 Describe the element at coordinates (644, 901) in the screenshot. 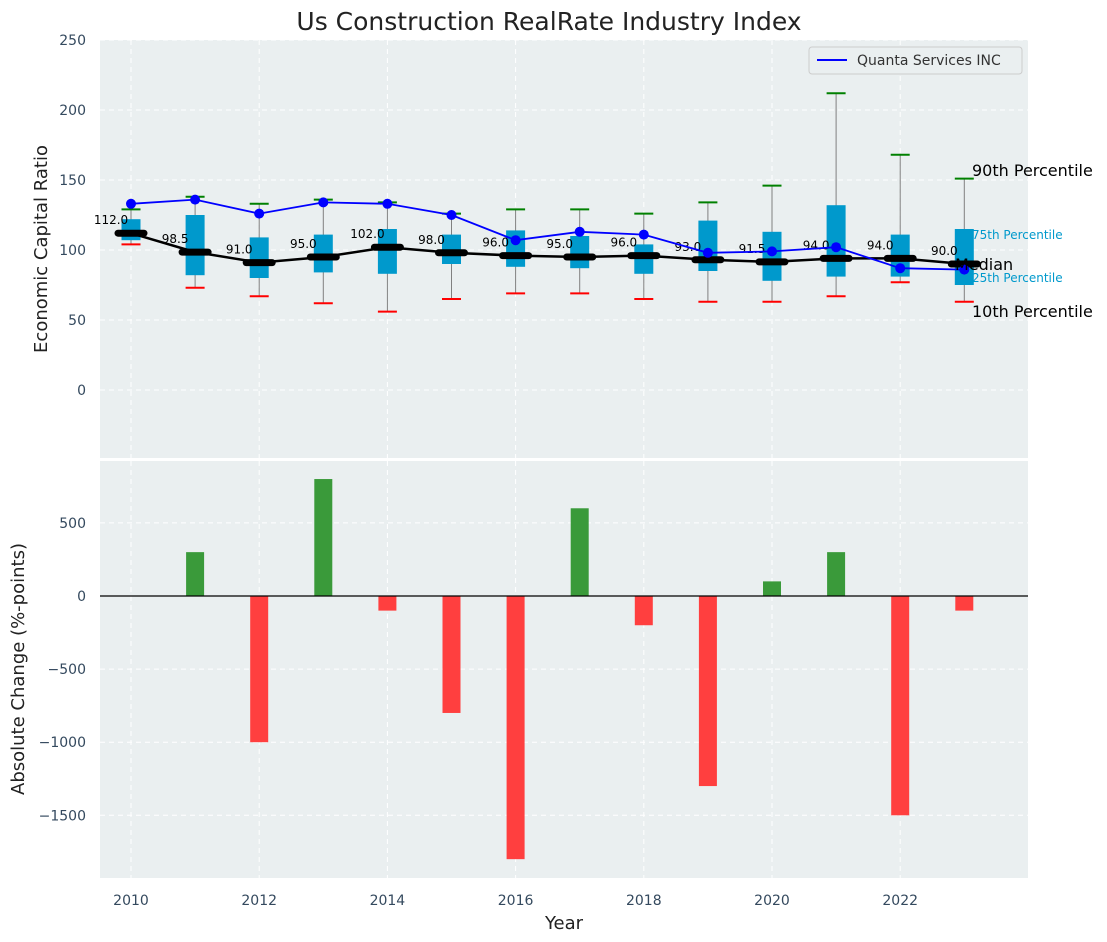

I see `x-tick-label: 2018` at that location.